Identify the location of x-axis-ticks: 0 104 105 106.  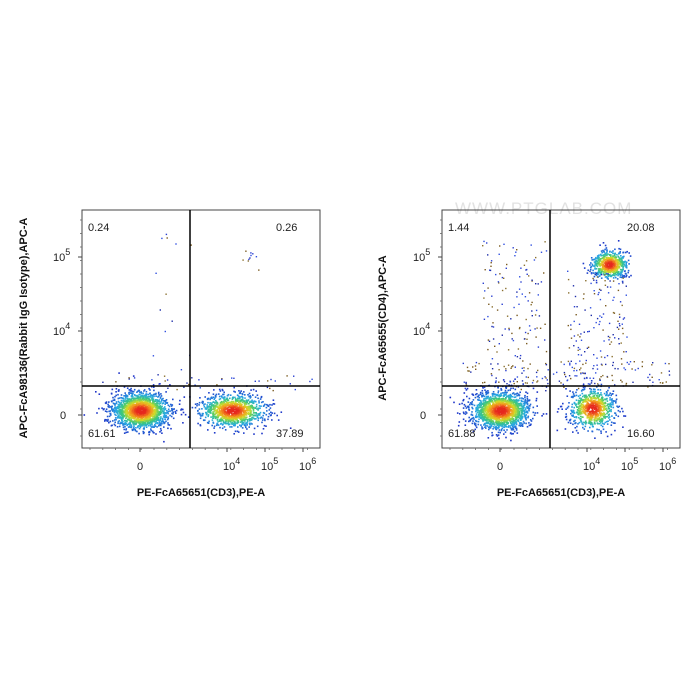
(202, 460).